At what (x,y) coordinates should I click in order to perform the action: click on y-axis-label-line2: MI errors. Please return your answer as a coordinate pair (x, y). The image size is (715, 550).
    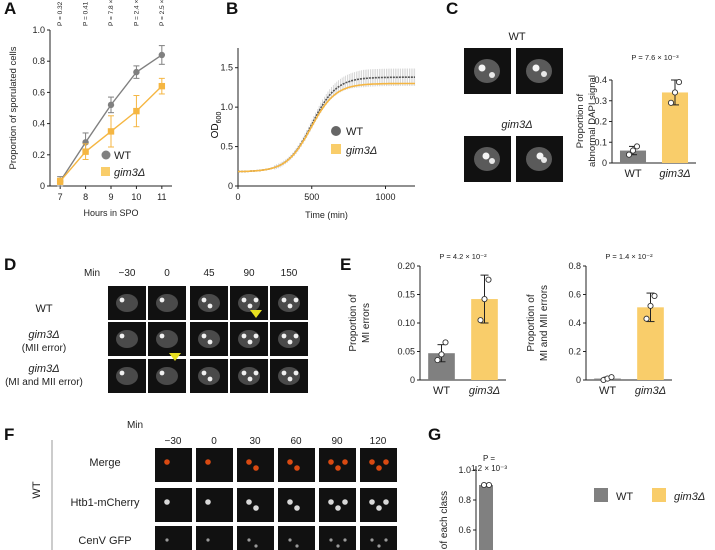
    Looking at the image, I should click on (366, 323).